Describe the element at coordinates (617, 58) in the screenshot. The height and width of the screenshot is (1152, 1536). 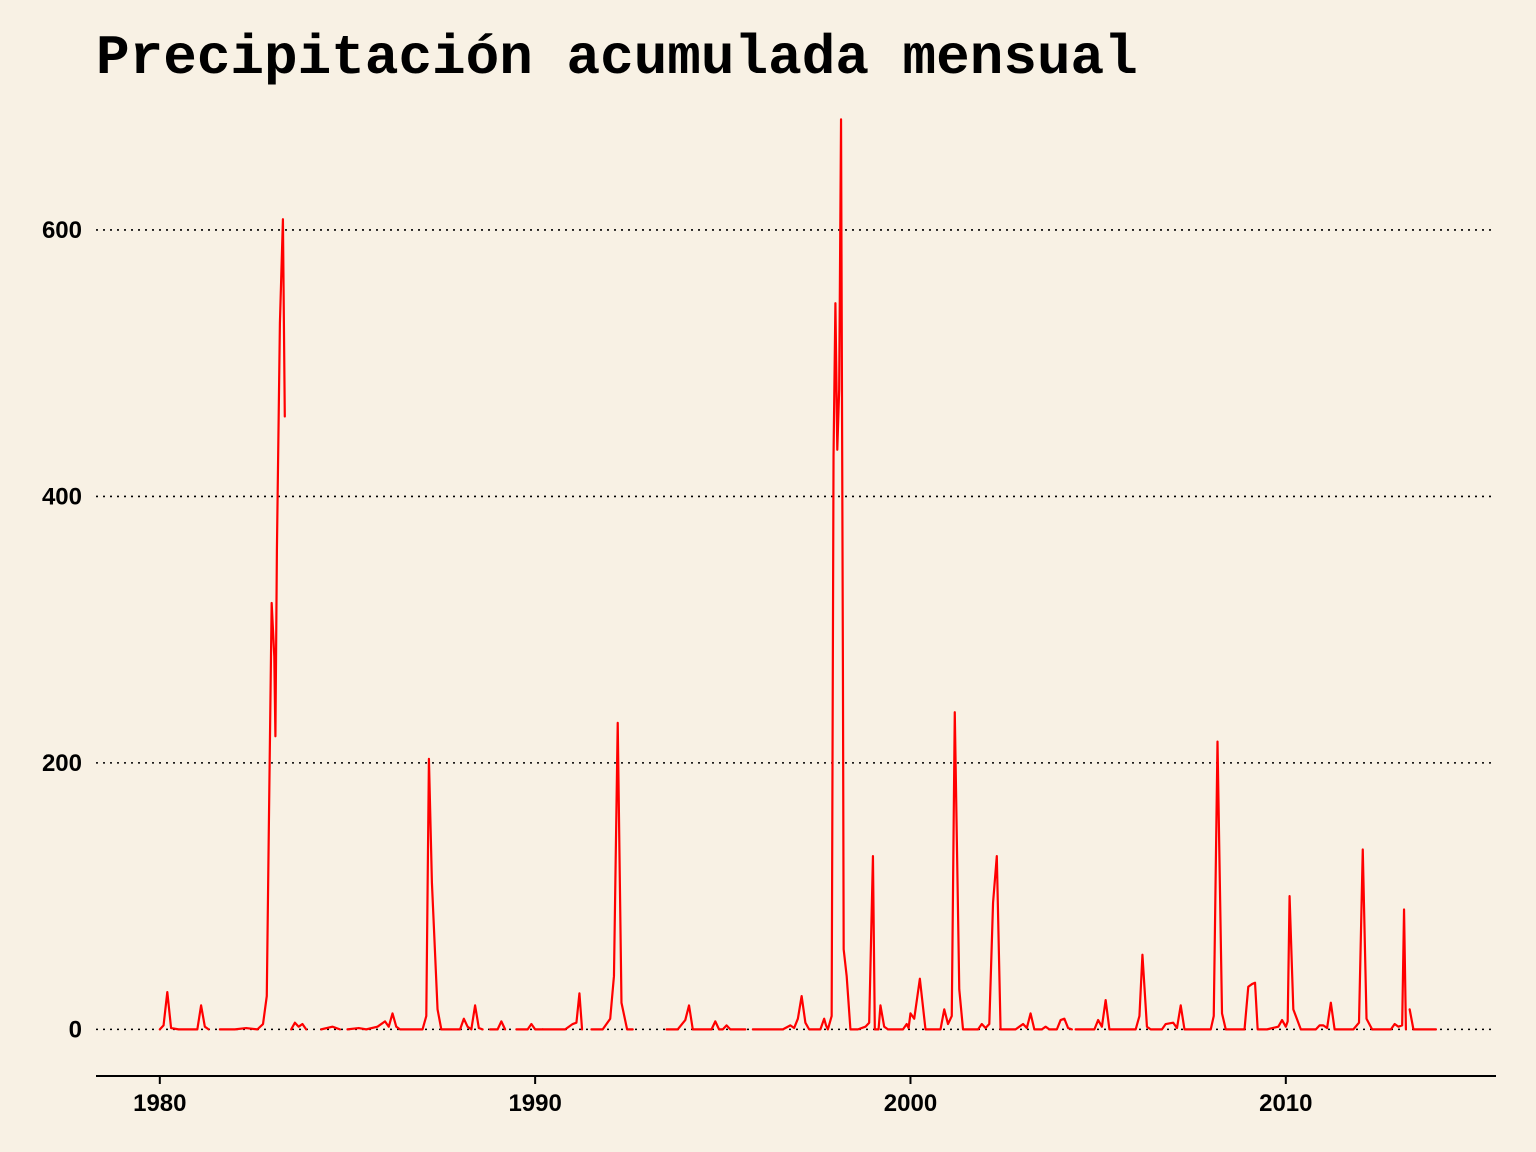
I see `chart-title: Precipitación acumulada mensual` at that location.